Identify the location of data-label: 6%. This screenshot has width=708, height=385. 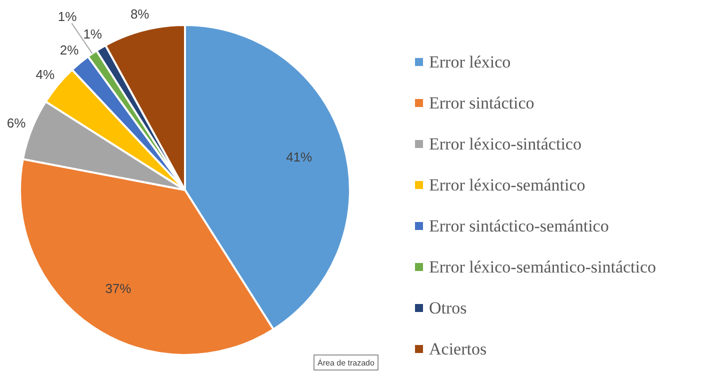
(16, 123).